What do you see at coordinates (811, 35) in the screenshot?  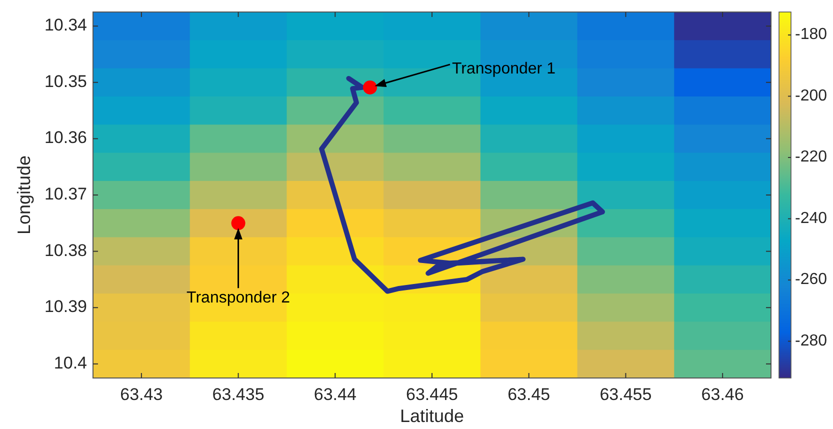 I see `color-bar-label: -180` at bounding box center [811, 35].